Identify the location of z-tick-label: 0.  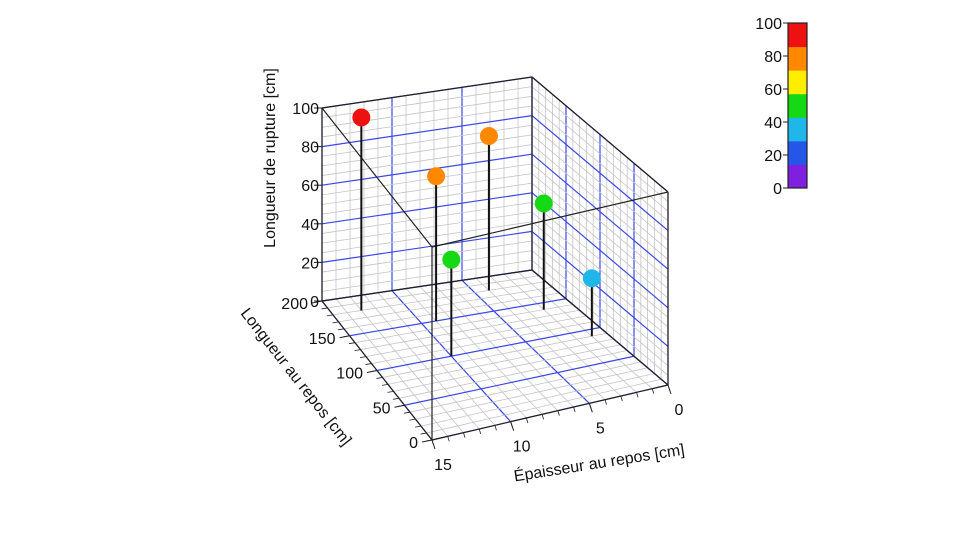
(314, 302).